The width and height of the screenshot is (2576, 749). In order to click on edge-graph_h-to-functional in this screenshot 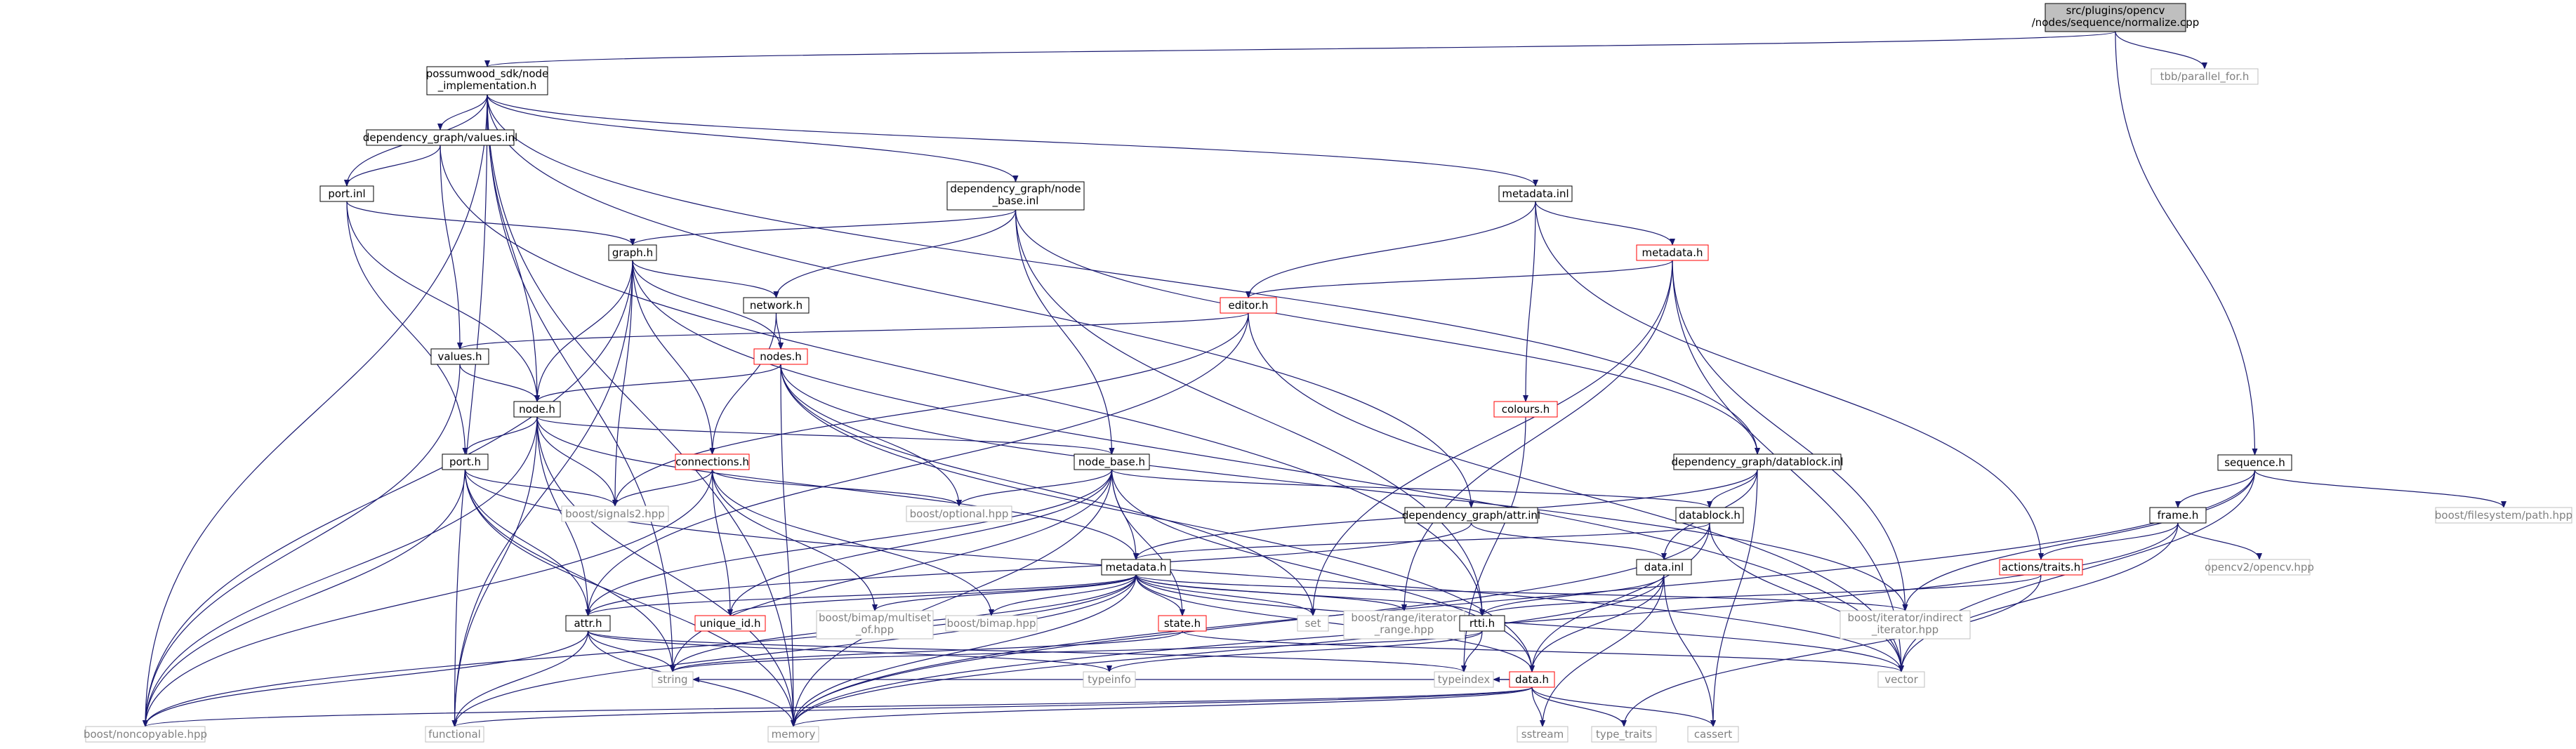, I will do `click(542, 494)`.